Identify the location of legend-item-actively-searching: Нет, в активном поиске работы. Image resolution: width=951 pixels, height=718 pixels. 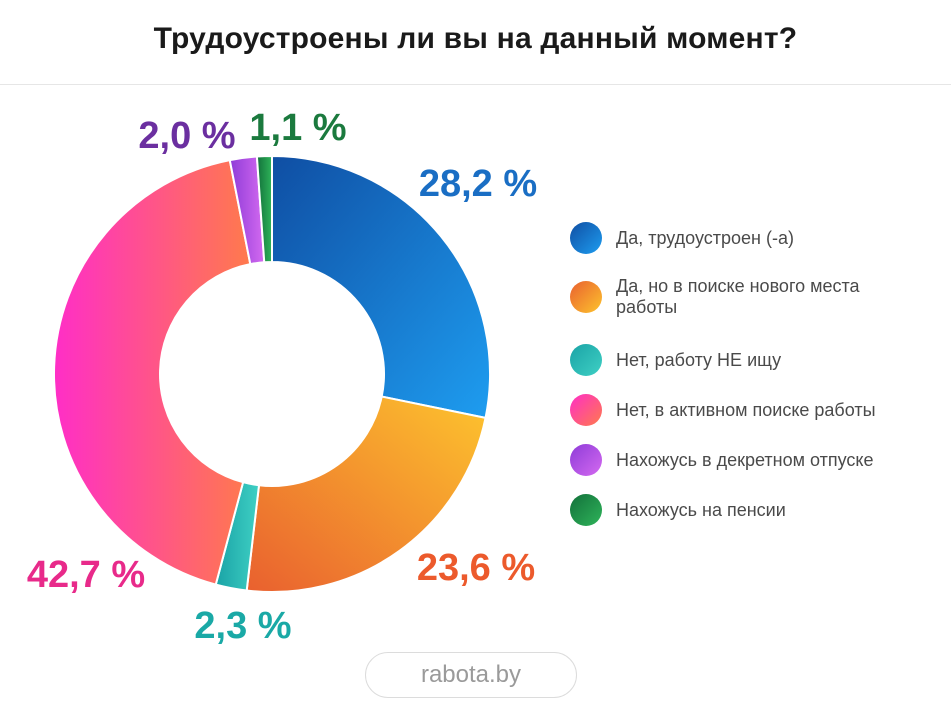
(743, 410).